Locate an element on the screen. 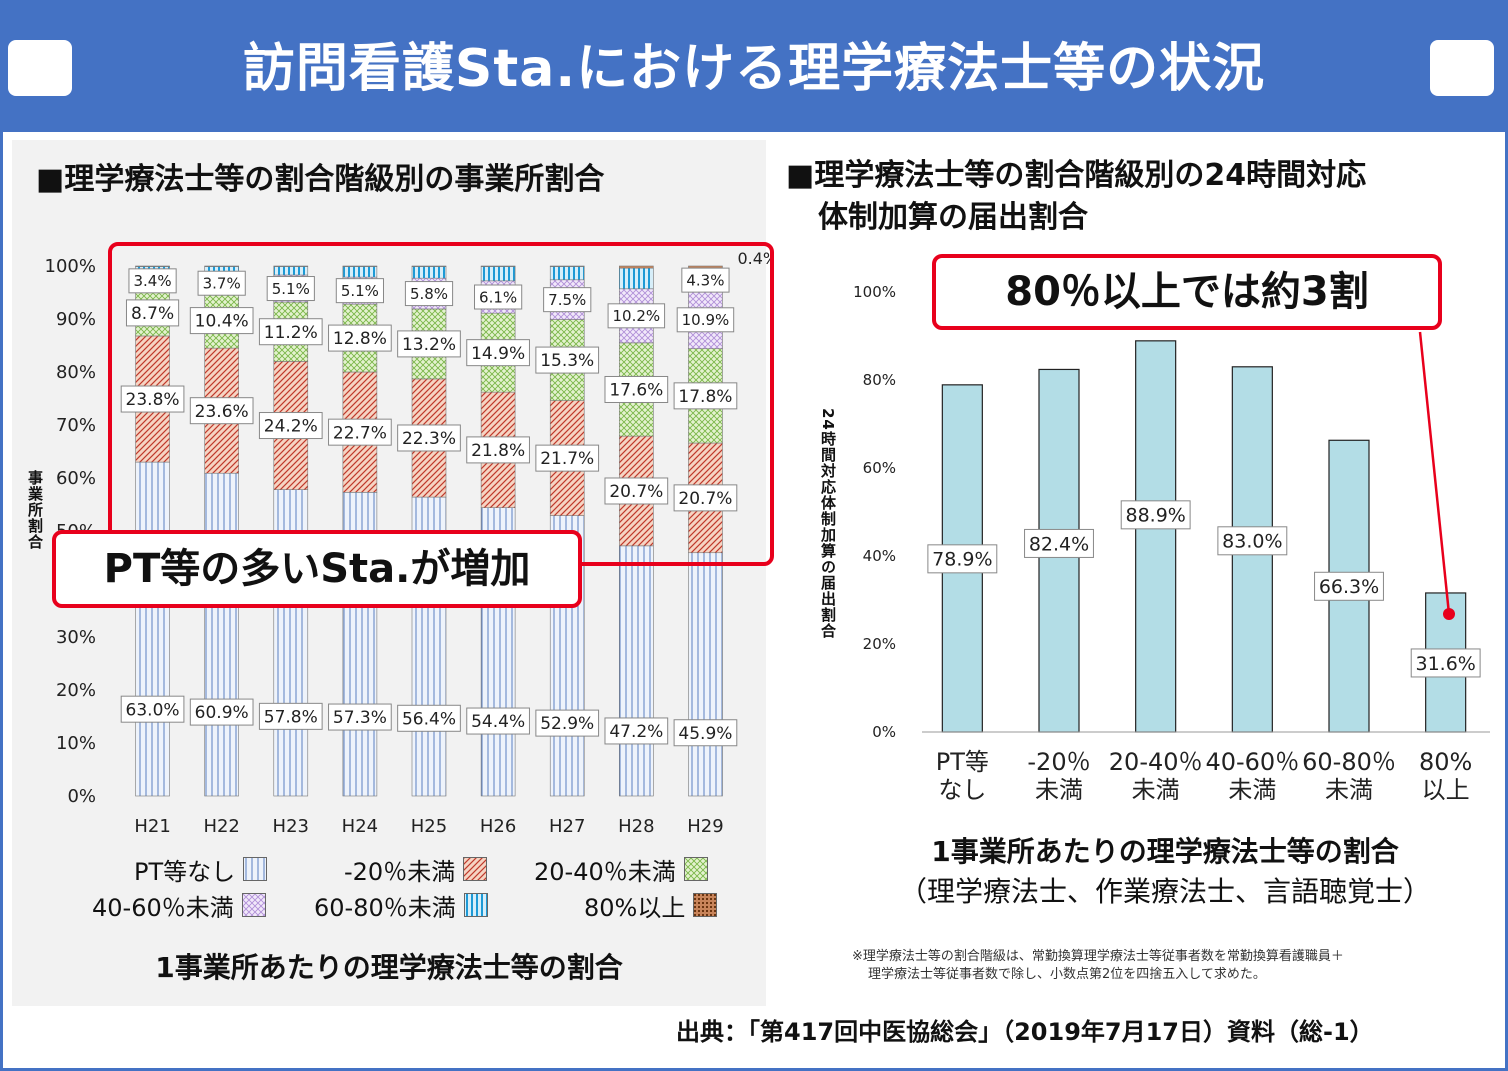 Image resolution: width=1508 pixels, height=1071 pixels. data-label: 52.9% is located at coordinates (567, 724).